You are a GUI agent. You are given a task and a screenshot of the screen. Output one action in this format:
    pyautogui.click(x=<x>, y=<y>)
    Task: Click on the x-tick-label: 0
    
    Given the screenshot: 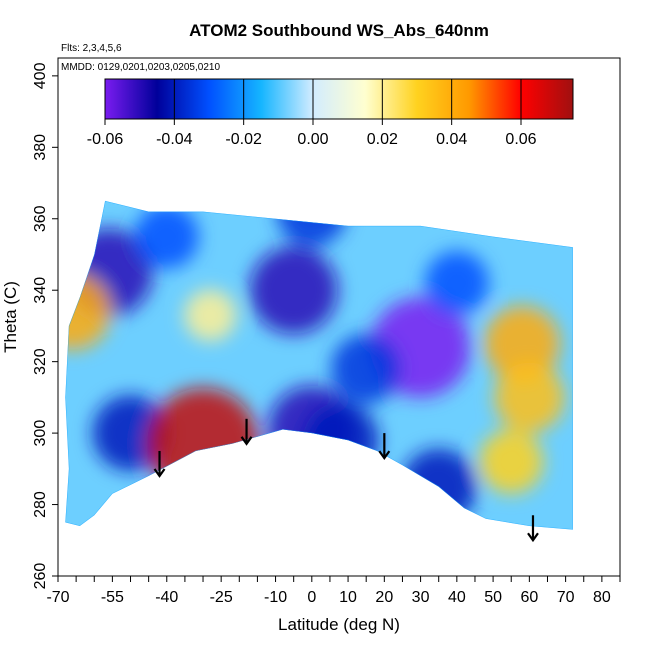 What is the action you would take?
    pyautogui.click(x=311, y=597)
    